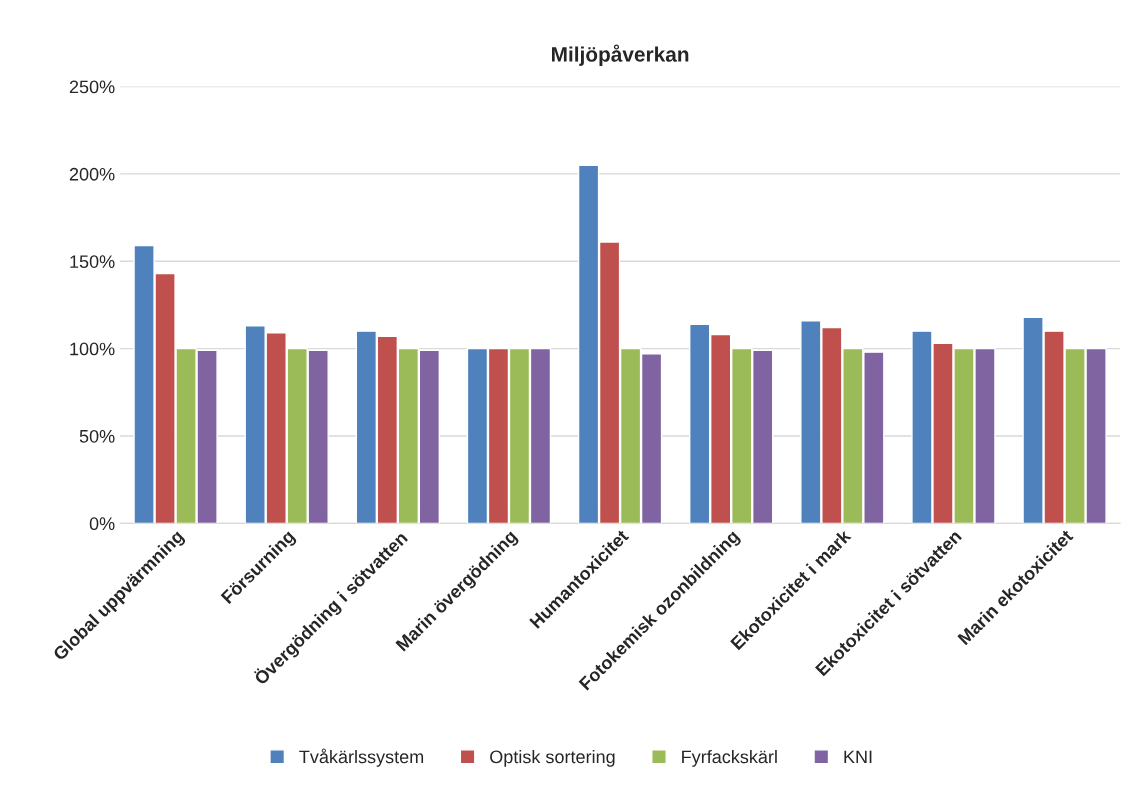  What do you see at coordinates (92, 349) in the screenshot?
I see `y-tick-label: 100%` at bounding box center [92, 349].